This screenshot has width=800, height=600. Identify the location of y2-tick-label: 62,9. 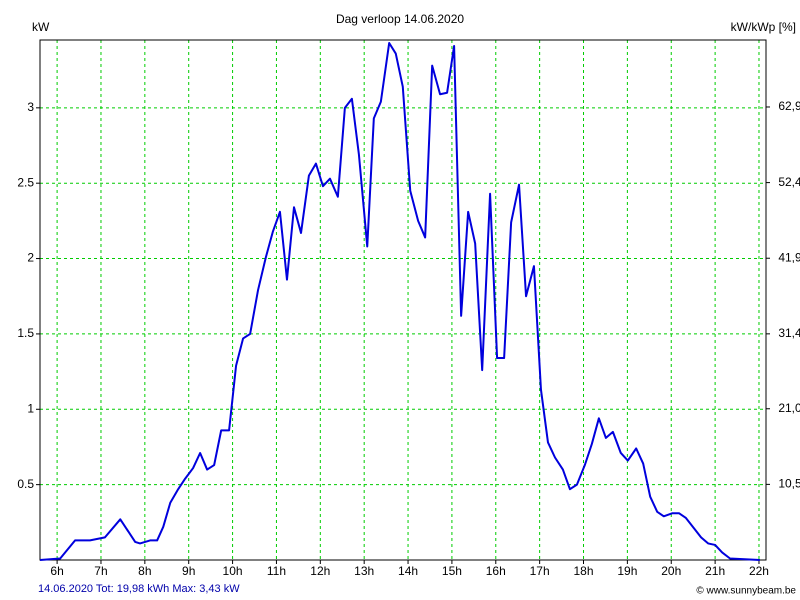
(789, 106).